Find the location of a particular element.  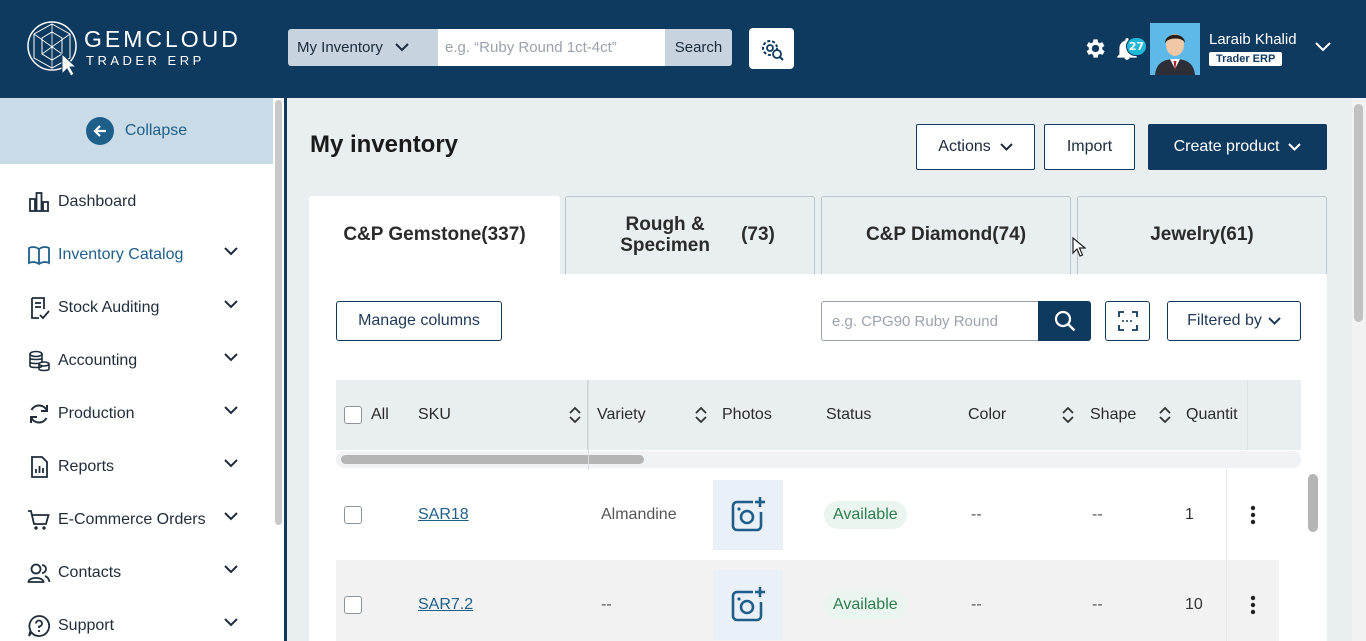

settings-gear-icon is located at coordinates (1094, 48).